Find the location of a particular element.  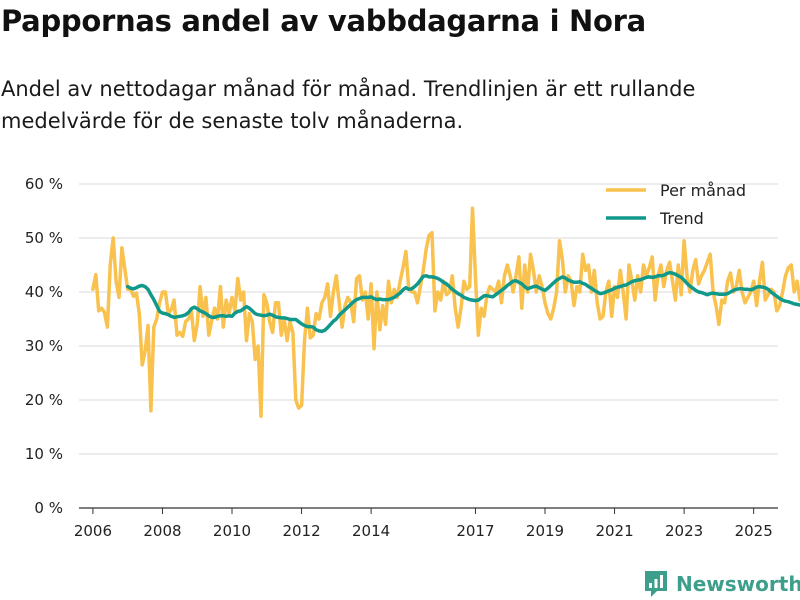

x-axis-ticks: 2006 2008 2010 2012 2014 2017 2019 2021 2023 2025 is located at coordinates (423, 524).